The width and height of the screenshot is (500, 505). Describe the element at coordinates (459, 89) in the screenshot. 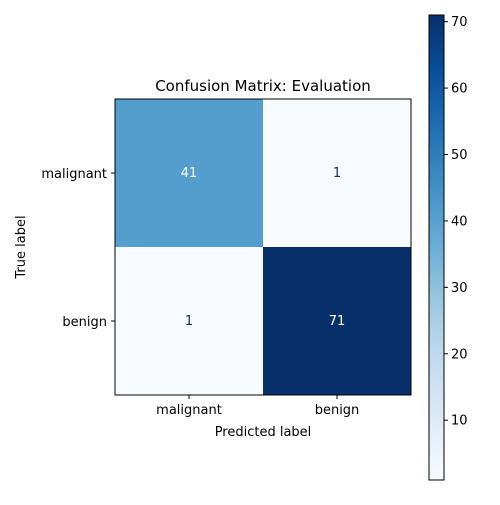

I see `colorbar-tick-label: 60` at that location.